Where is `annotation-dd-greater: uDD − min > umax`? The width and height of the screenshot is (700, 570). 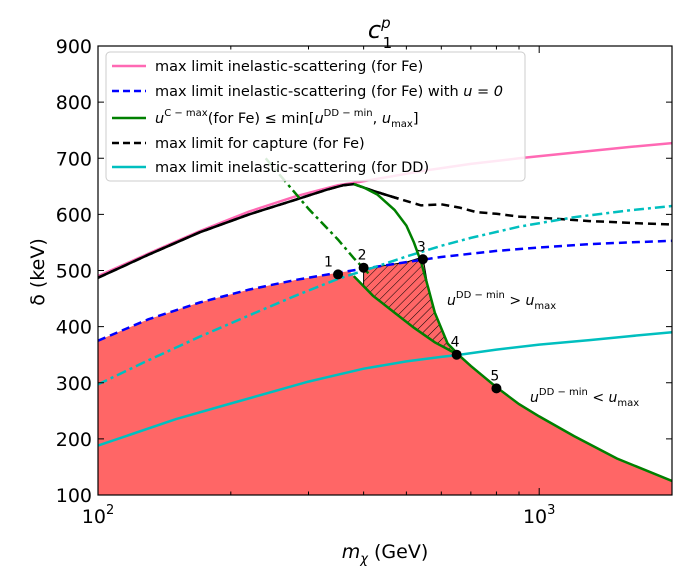
annotation-dd-greater: uDD − min > umax is located at coordinates (501, 301).